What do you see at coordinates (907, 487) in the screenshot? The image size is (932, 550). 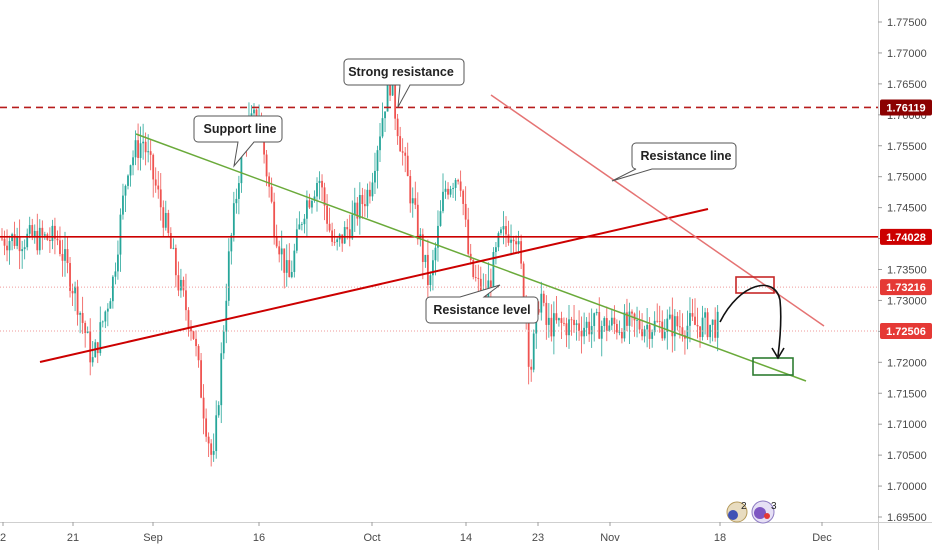 I see `price-tick-label: 1.70000` at bounding box center [907, 487].